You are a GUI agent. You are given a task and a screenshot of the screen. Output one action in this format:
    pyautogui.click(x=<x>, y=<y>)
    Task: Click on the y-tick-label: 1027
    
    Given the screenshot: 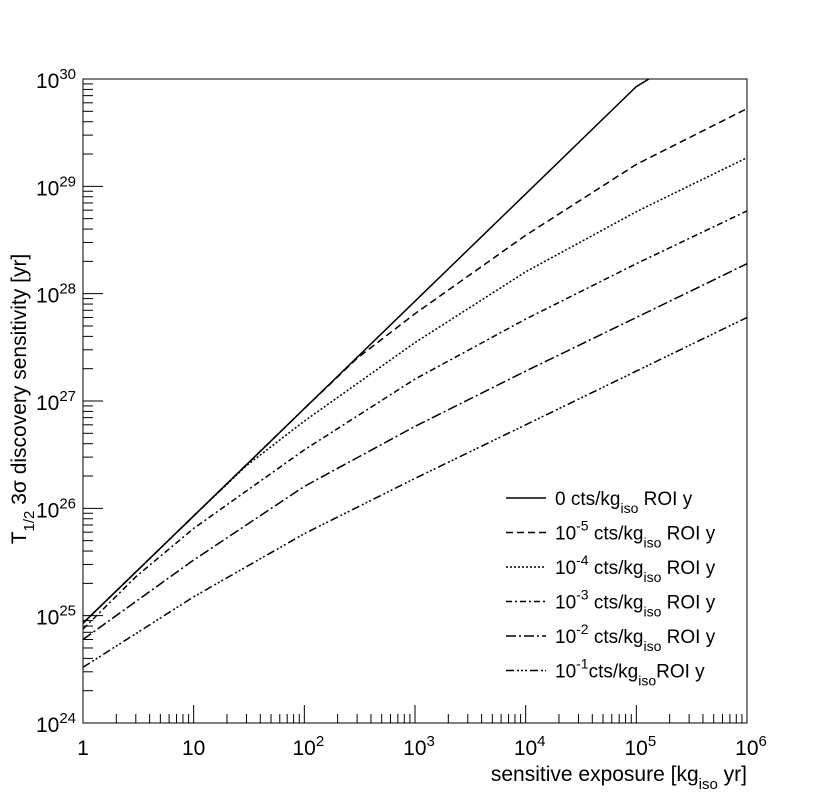 What is the action you would take?
    pyautogui.click(x=56, y=401)
    